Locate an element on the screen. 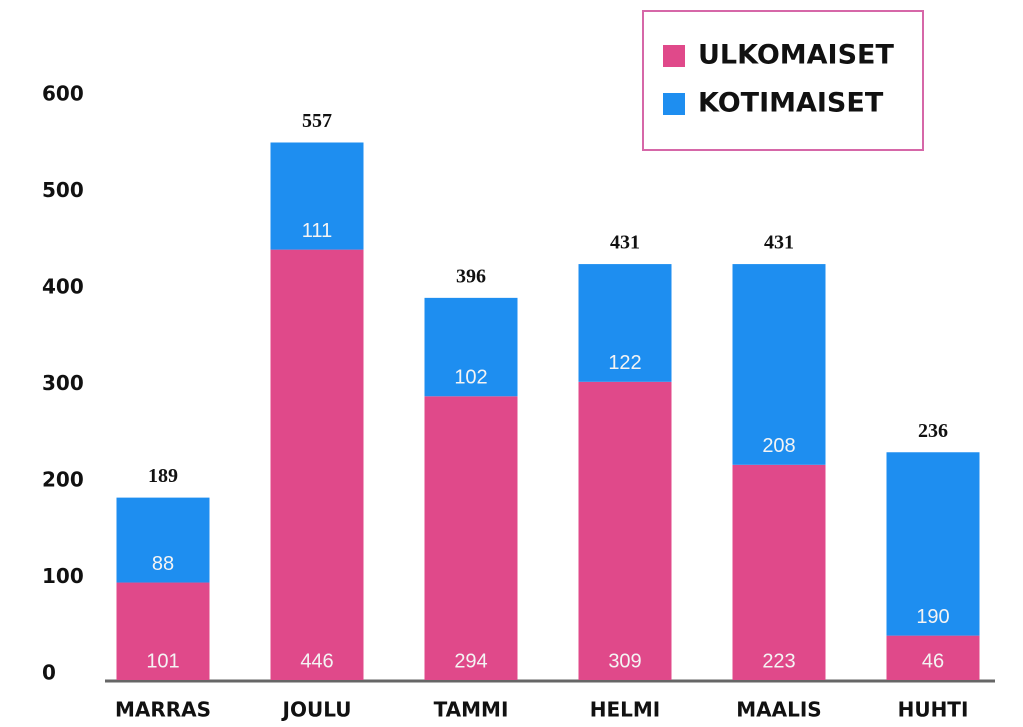 This screenshot has width=1023, height=727. segment-label: 88 is located at coordinates (163, 564).